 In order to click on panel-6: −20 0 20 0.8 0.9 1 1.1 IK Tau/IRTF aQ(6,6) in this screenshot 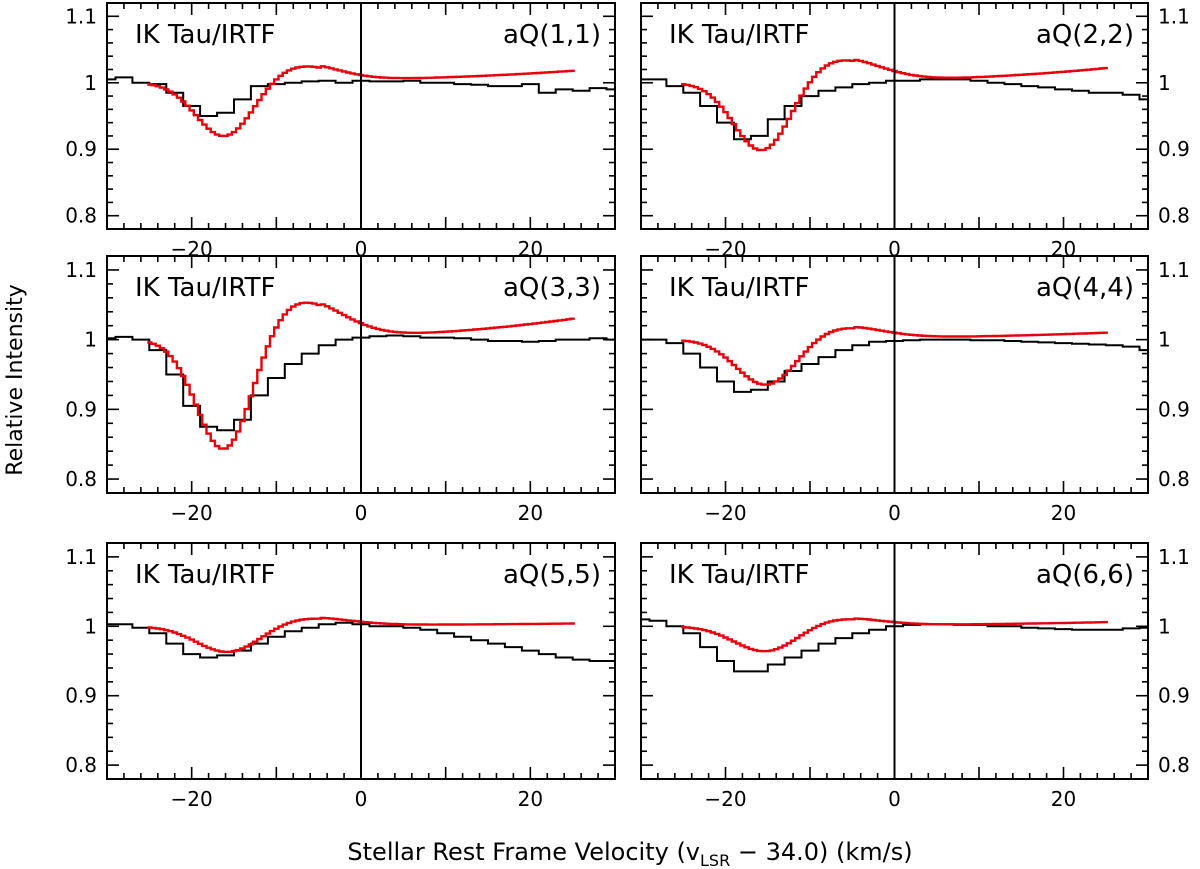, I will do `click(915, 676)`.